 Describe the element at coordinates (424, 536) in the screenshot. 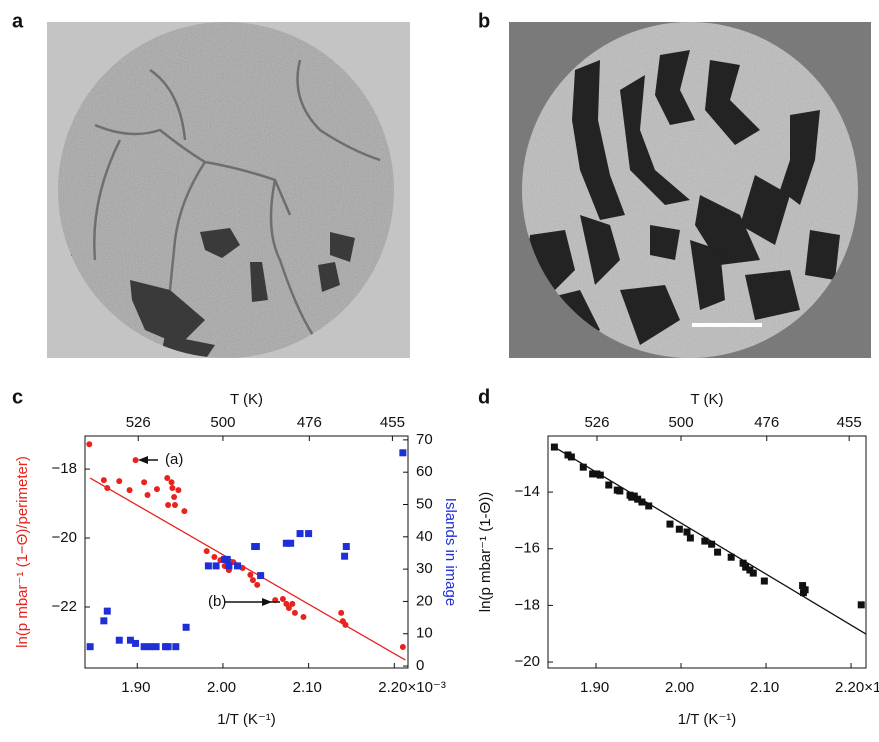

I see `y2-tick-label: 40` at that location.